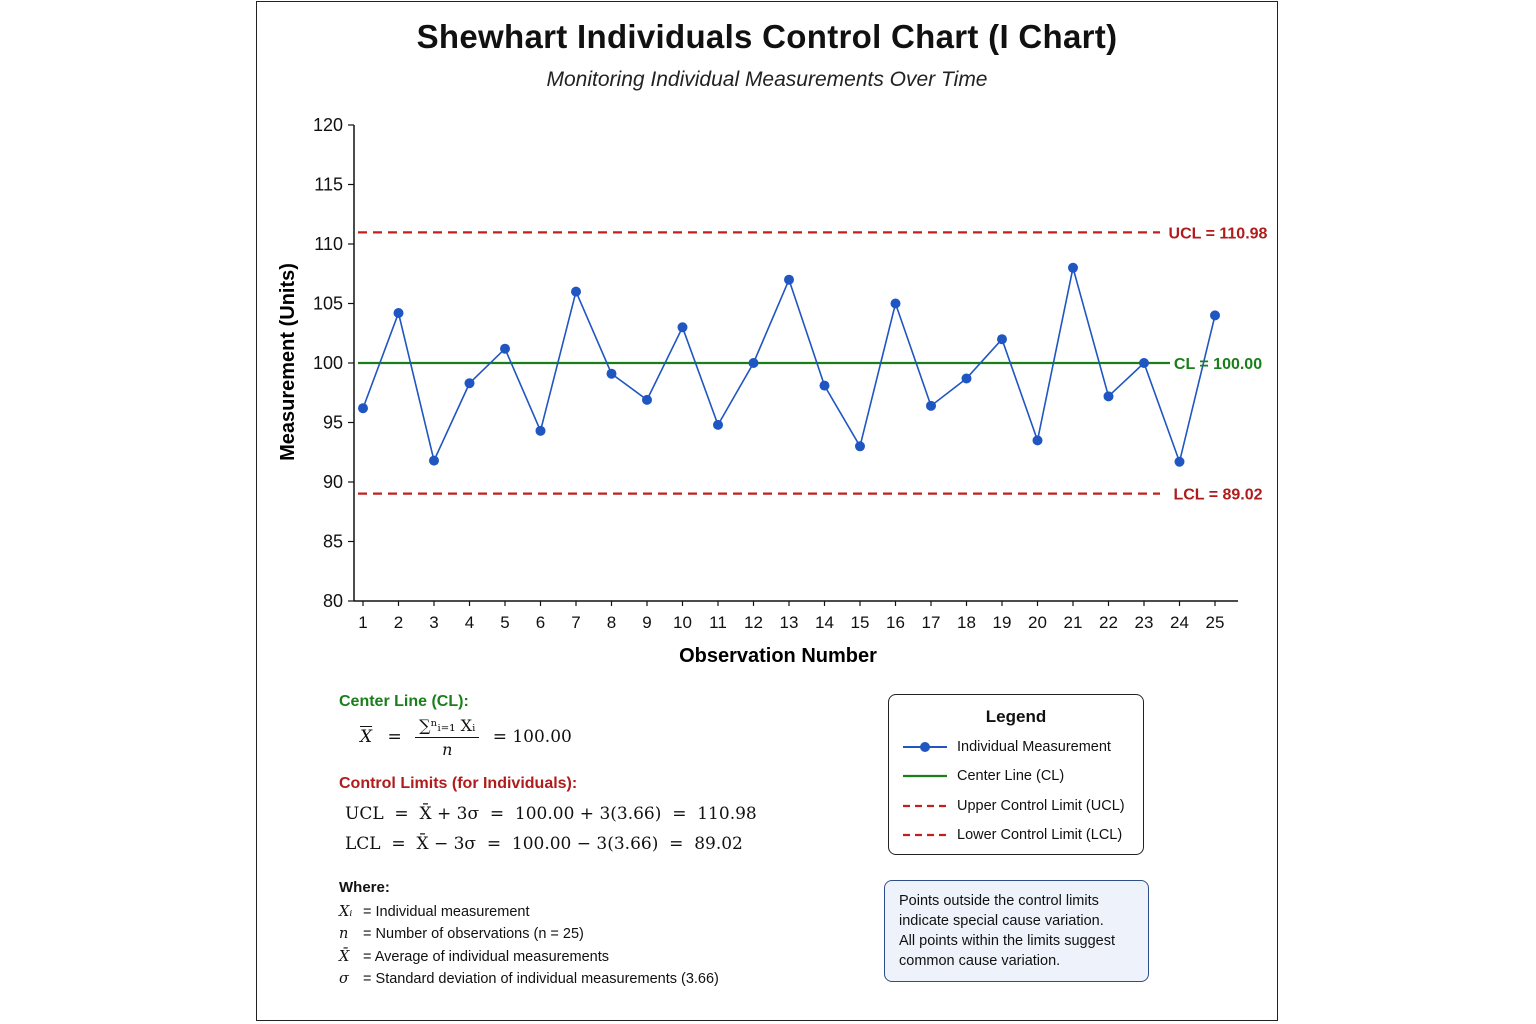 This screenshot has width=1536, height=1024. I want to click on legend-item-ucl: Upper Control Limit (UCL), so click(1019, 806).